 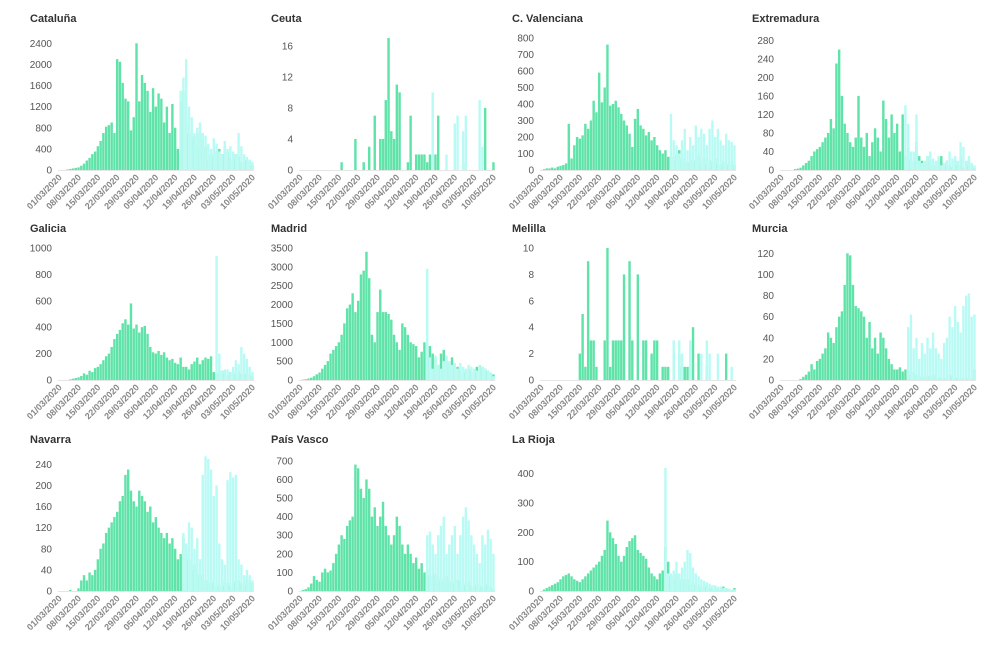 What do you see at coordinates (529, 229) in the screenshot?
I see `chart-title: Melilla` at bounding box center [529, 229].